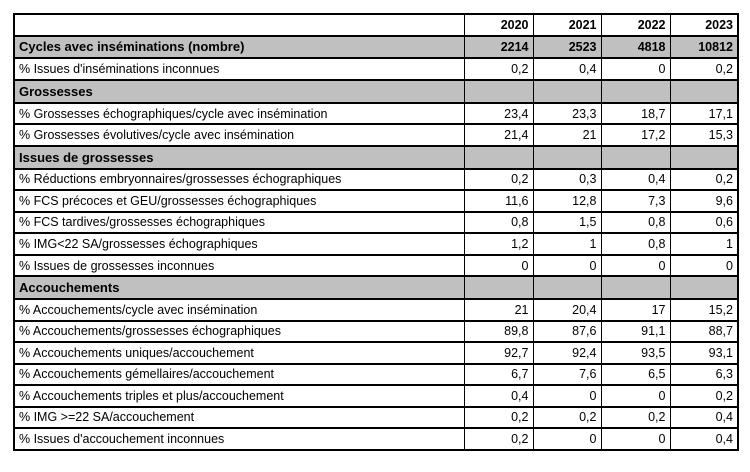 The image size is (750, 472). Describe the element at coordinates (239, 91) in the screenshot. I see `row-label-cell: Grossesses` at that location.